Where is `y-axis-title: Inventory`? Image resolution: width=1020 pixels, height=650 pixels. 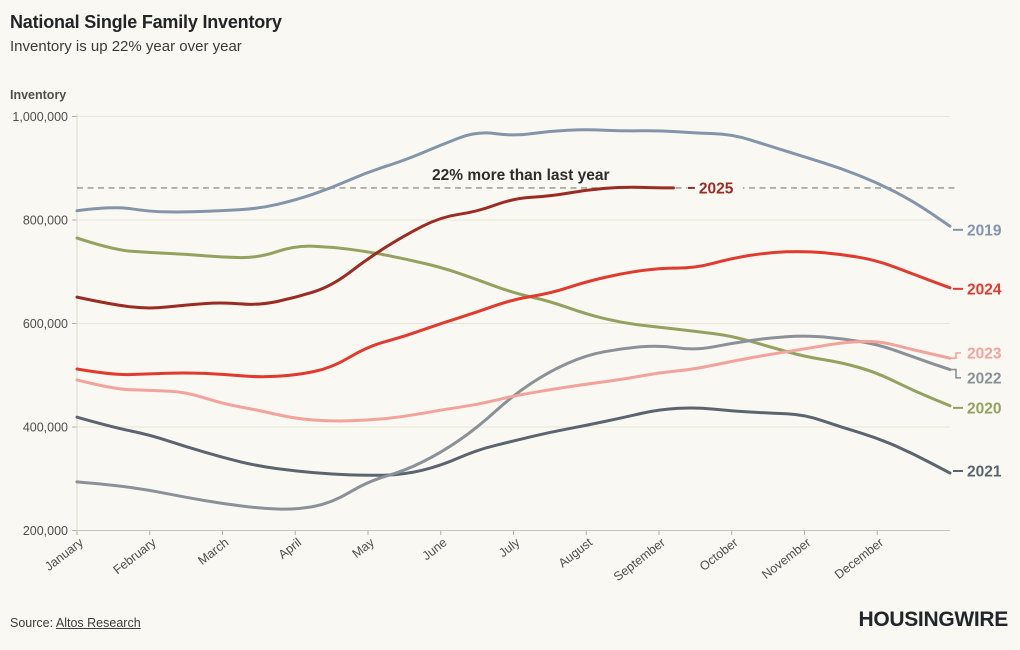 y-axis-title: Inventory is located at coordinates (38, 95).